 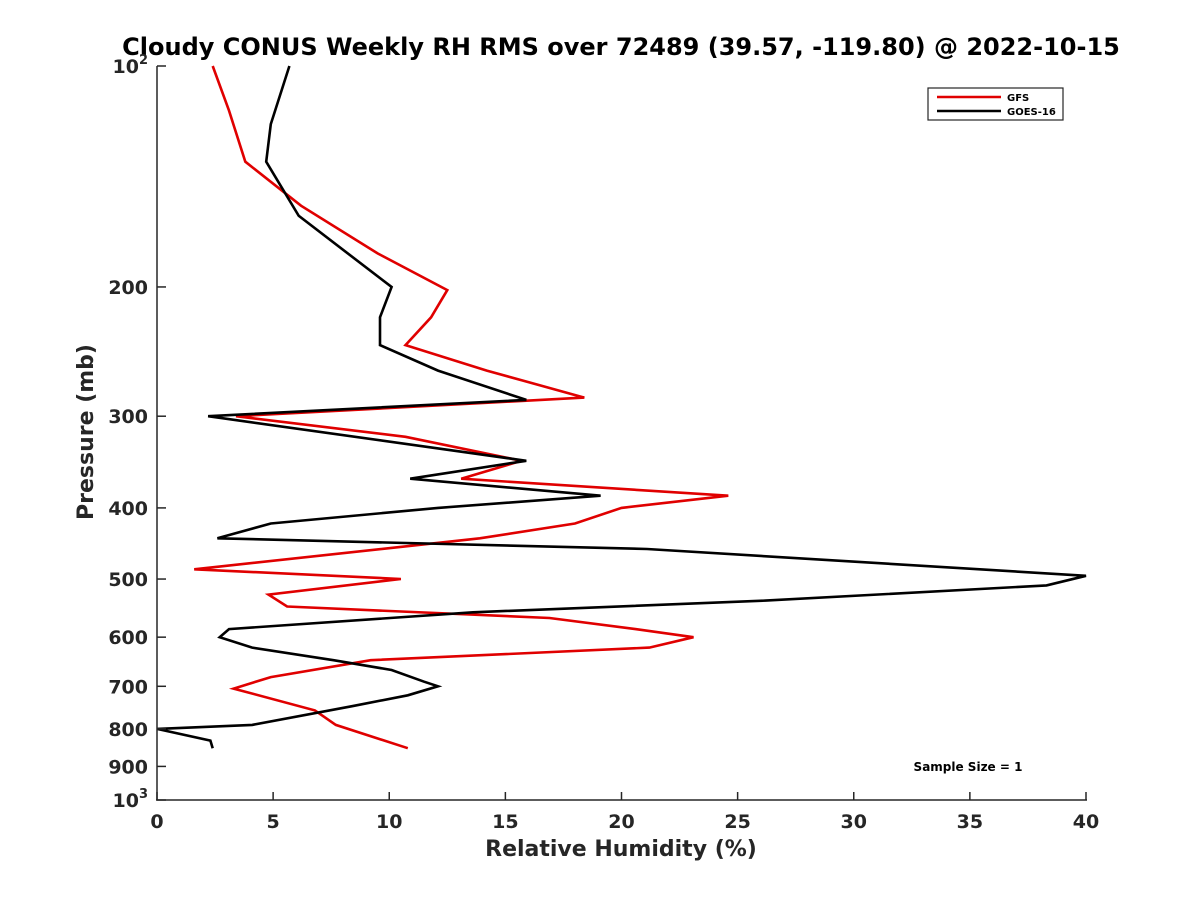 What do you see at coordinates (128, 288) in the screenshot?
I see `y-tick-label: 200` at bounding box center [128, 288].